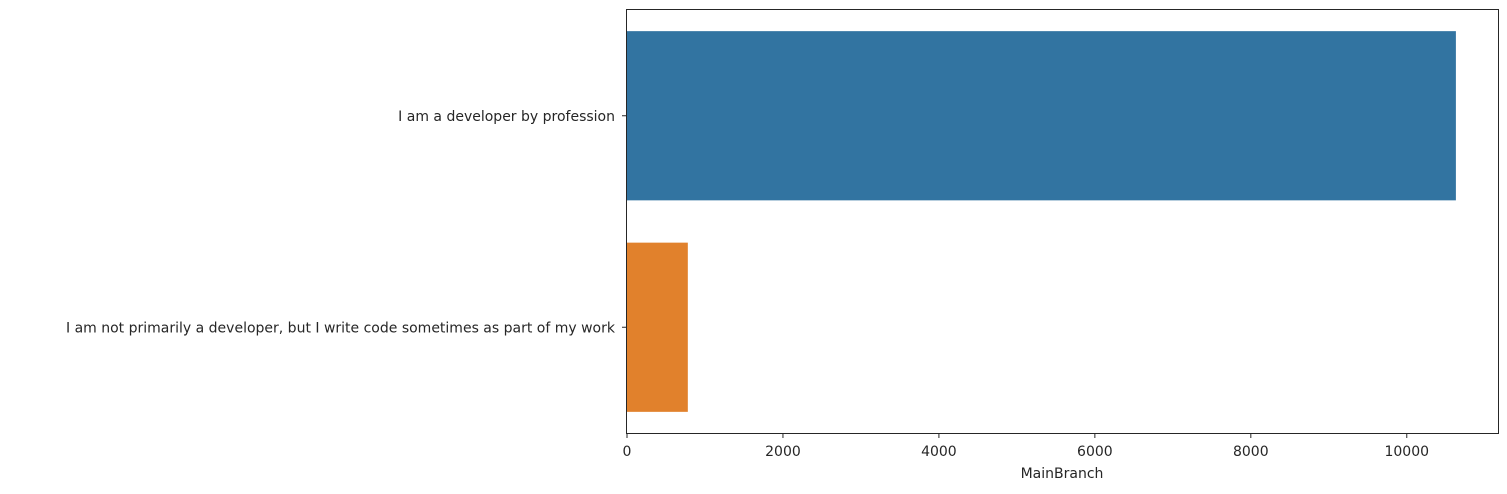 The height and width of the screenshot is (494, 1507). What do you see at coordinates (783, 452) in the screenshot?
I see `x-tick-label: 2000` at bounding box center [783, 452].